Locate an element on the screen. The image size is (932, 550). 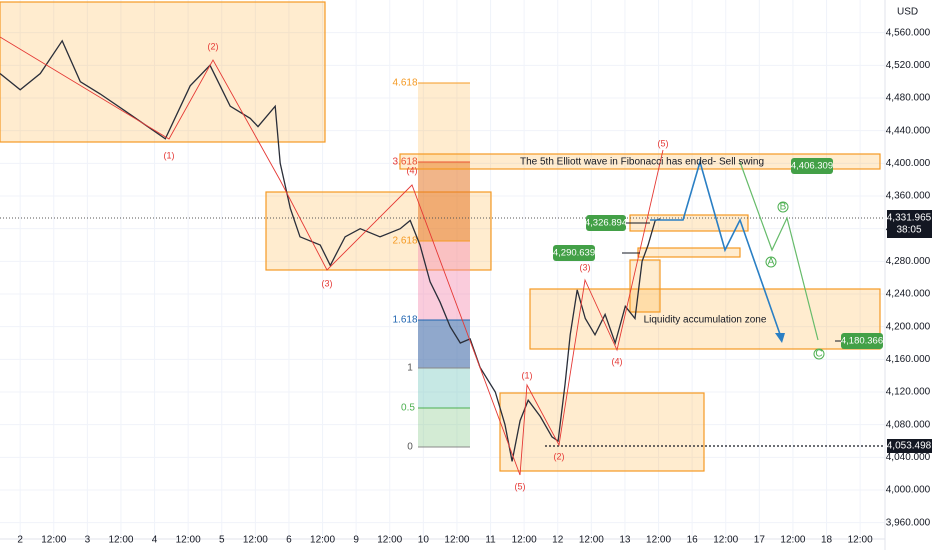
fib-label: 3.618 is located at coordinates (404, 162).